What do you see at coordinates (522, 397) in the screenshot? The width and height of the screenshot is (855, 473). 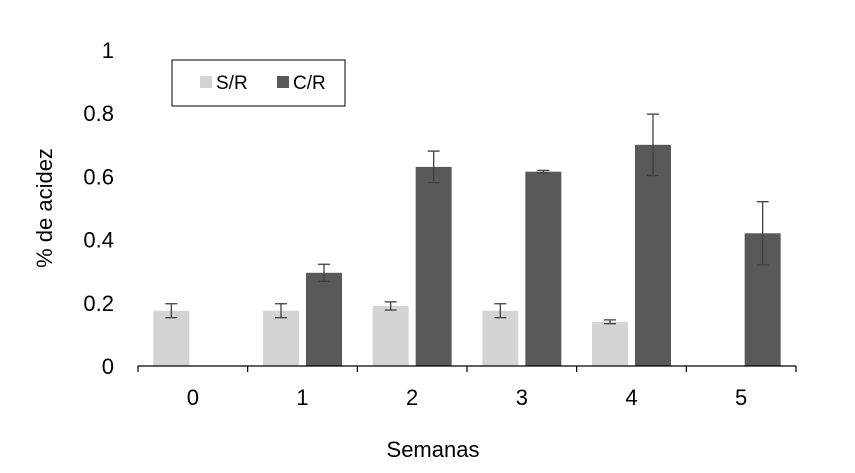 I see `x-tick-label: 3` at bounding box center [522, 397].